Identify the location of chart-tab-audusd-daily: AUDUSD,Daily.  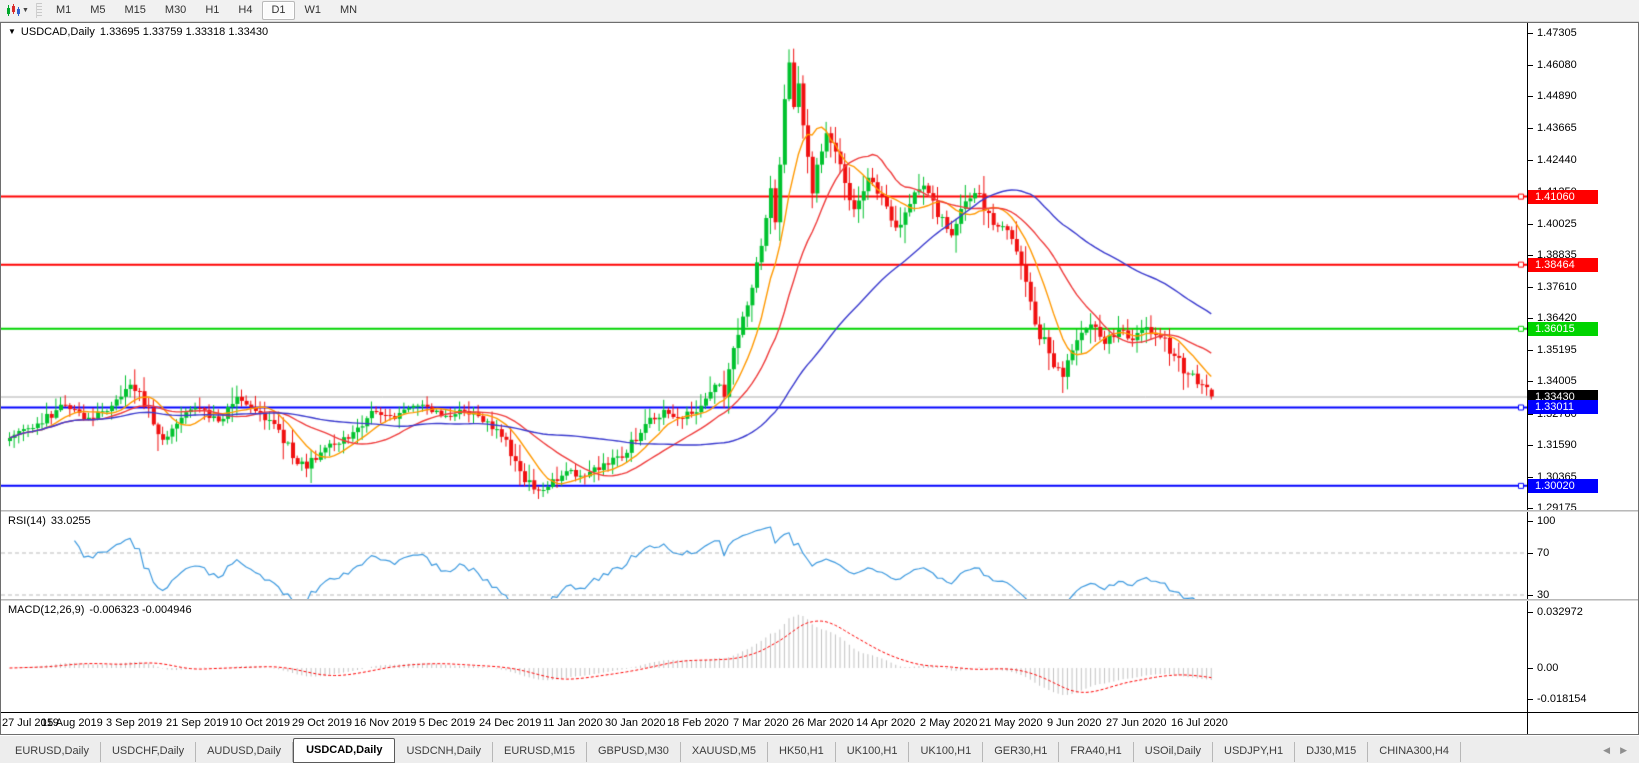
(245, 752).